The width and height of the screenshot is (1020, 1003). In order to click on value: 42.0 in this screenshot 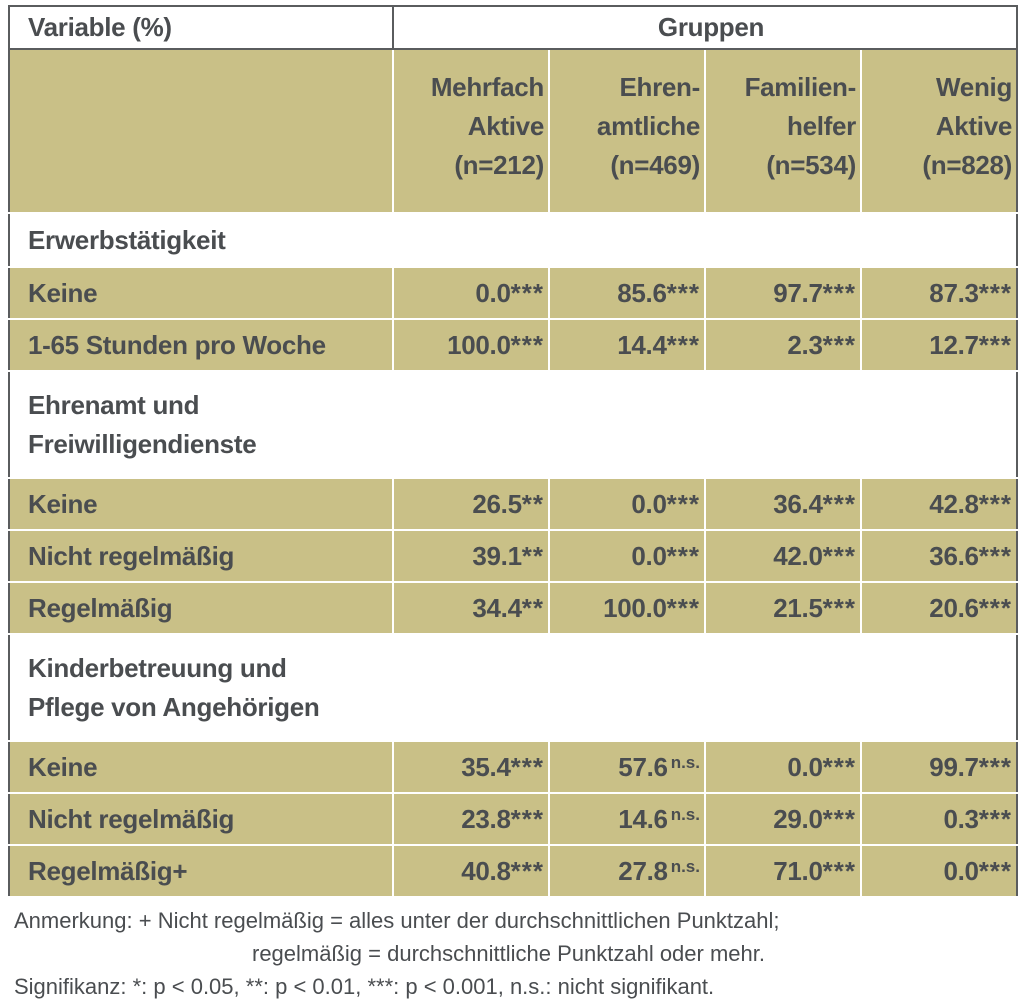, I will do `click(798, 555)`.